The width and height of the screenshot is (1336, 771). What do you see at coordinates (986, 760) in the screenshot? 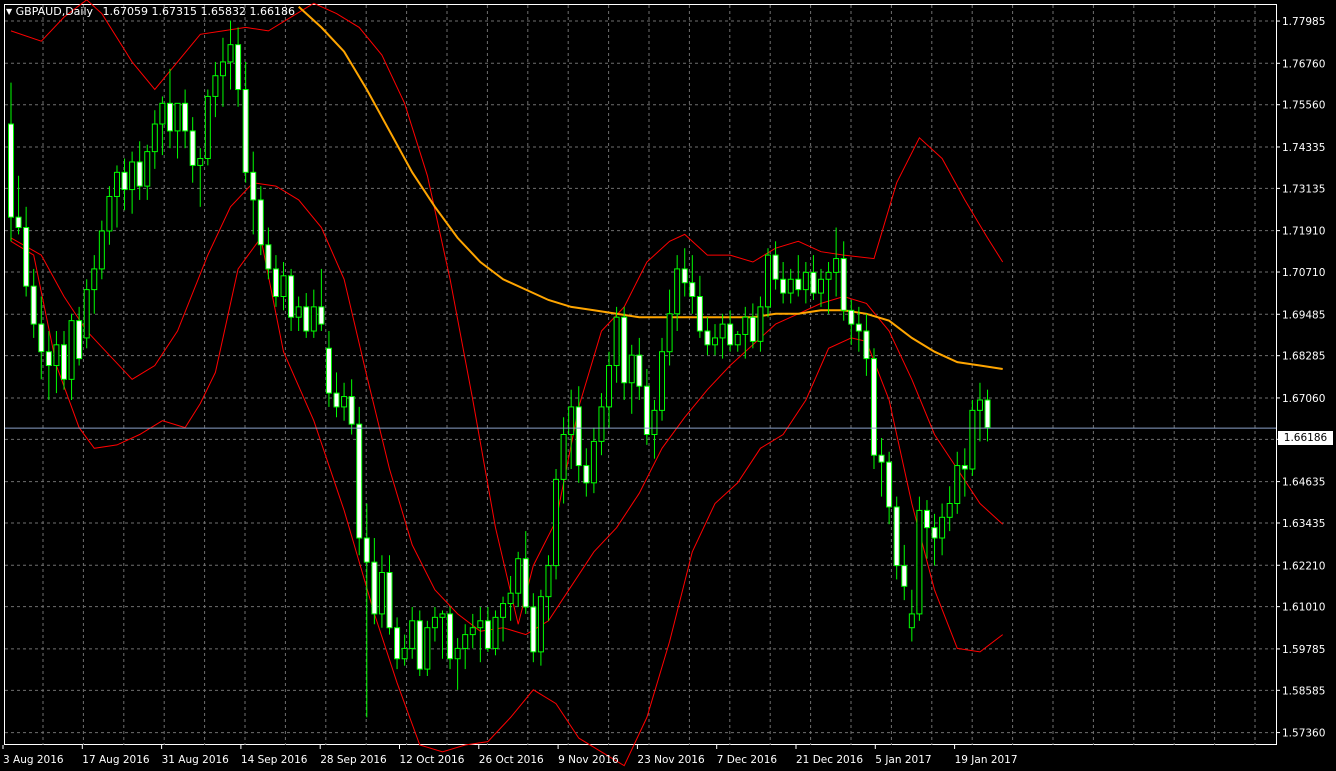
I see `x-tick-label: 19 Jan 2017` at bounding box center [986, 760].